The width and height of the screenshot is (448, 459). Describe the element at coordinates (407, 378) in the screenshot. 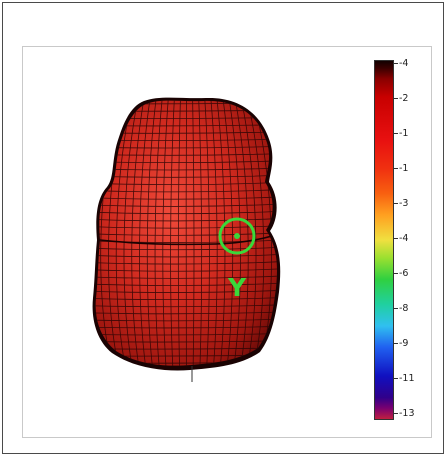

I see `colorbar-tick-label: -11` at that location.